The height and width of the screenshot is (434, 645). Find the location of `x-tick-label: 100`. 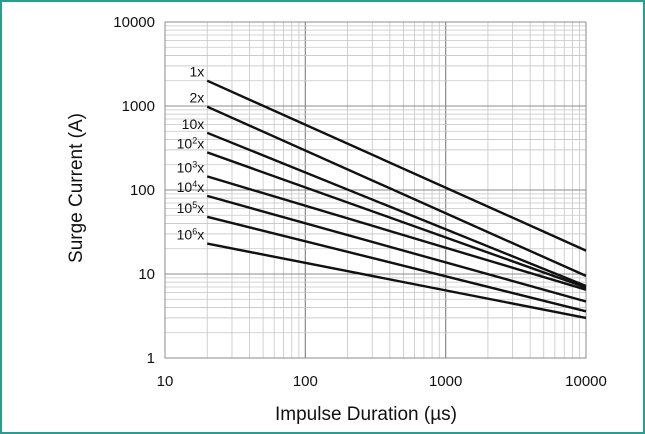

x-tick-label: 100 is located at coordinates (305, 381).